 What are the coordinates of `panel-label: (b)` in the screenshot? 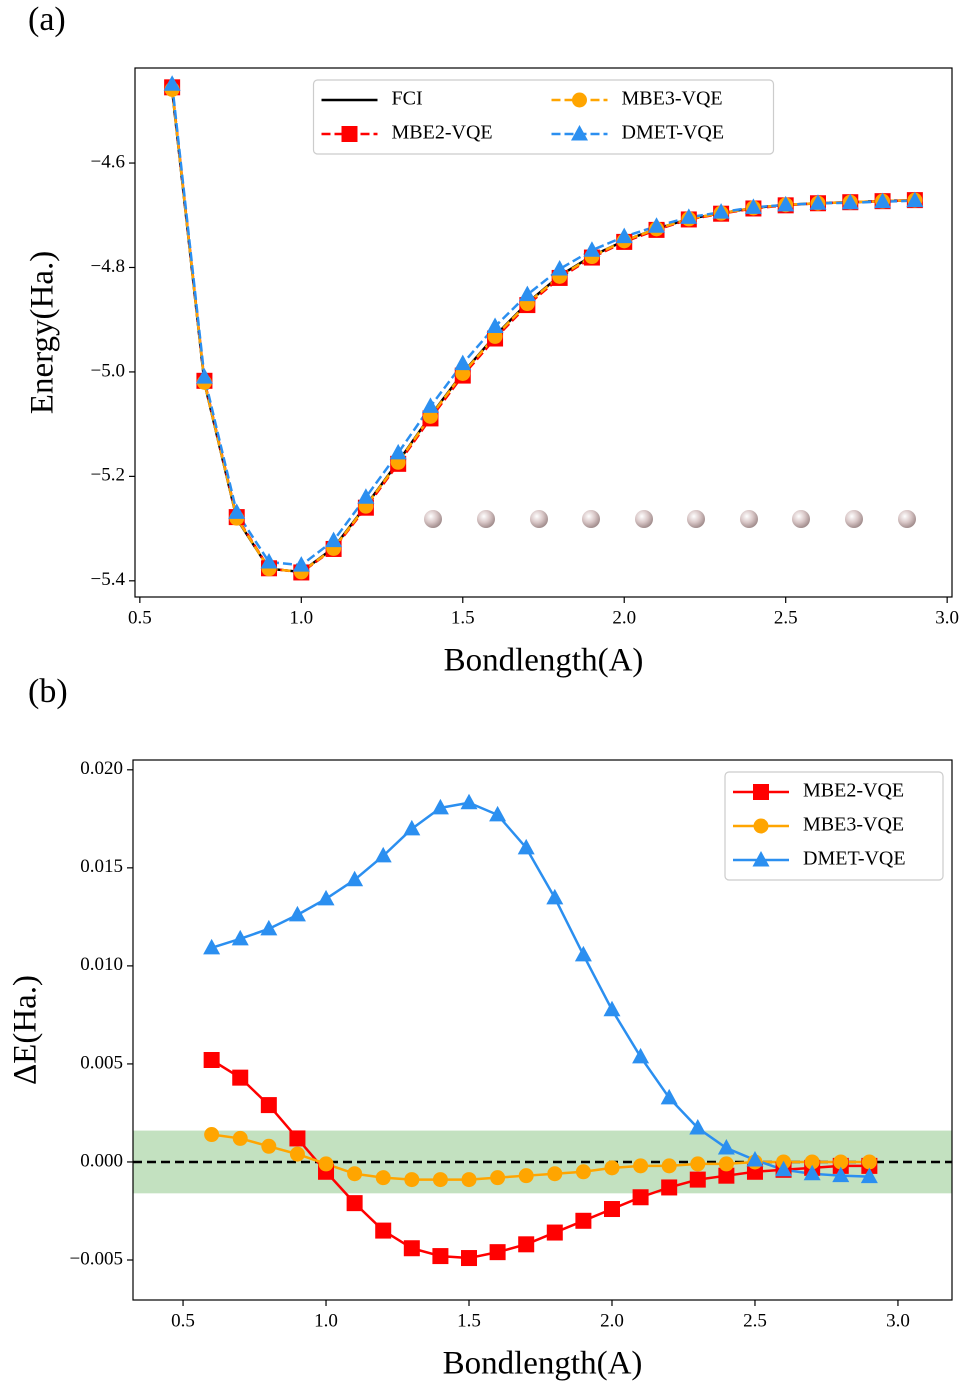 It's located at (48, 691).